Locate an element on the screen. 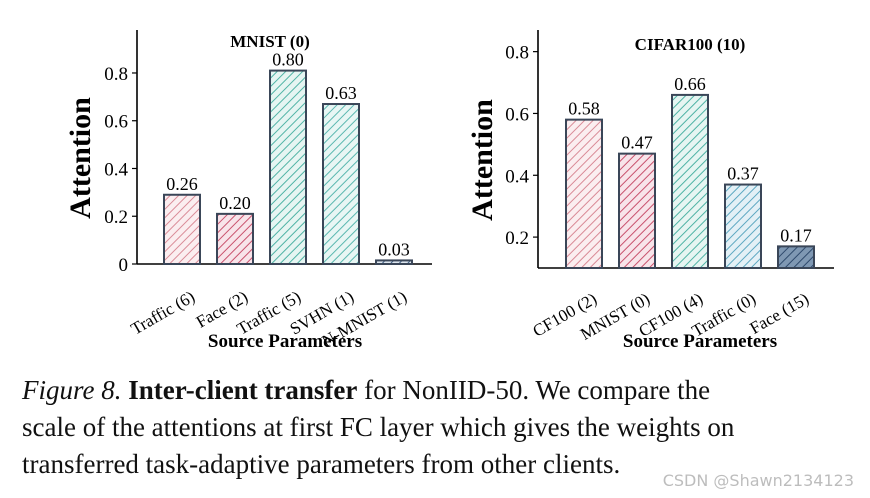 Image resolution: width=870 pixels, height=498 pixels. bar-data-label: 0.80 is located at coordinates (288, 60).